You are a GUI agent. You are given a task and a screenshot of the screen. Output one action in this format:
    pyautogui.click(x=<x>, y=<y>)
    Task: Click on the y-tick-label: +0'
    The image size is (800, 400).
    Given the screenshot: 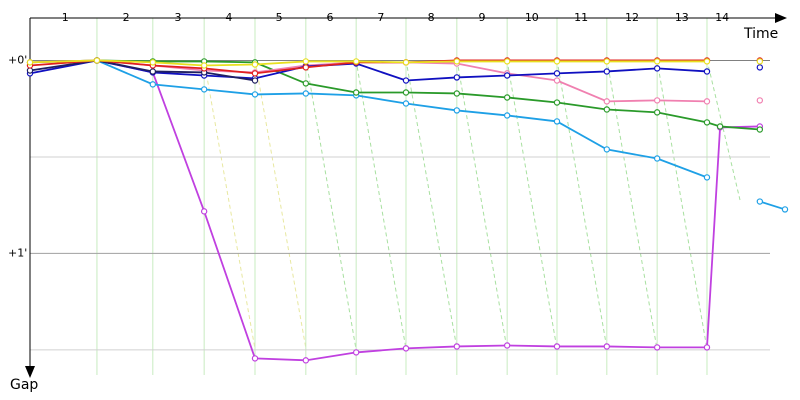 What is the action you would take?
    pyautogui.click(x=17, y=59)
    